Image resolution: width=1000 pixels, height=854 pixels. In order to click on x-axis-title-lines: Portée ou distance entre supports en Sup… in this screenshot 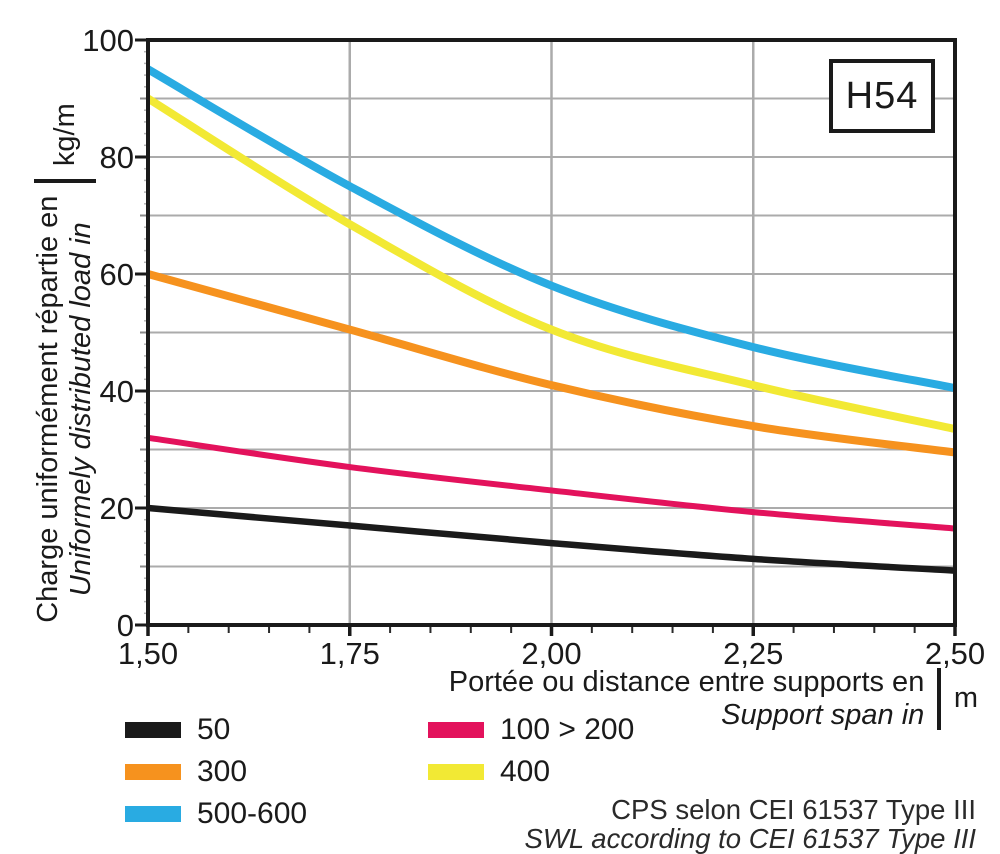, I will do `click(687, 699)`.